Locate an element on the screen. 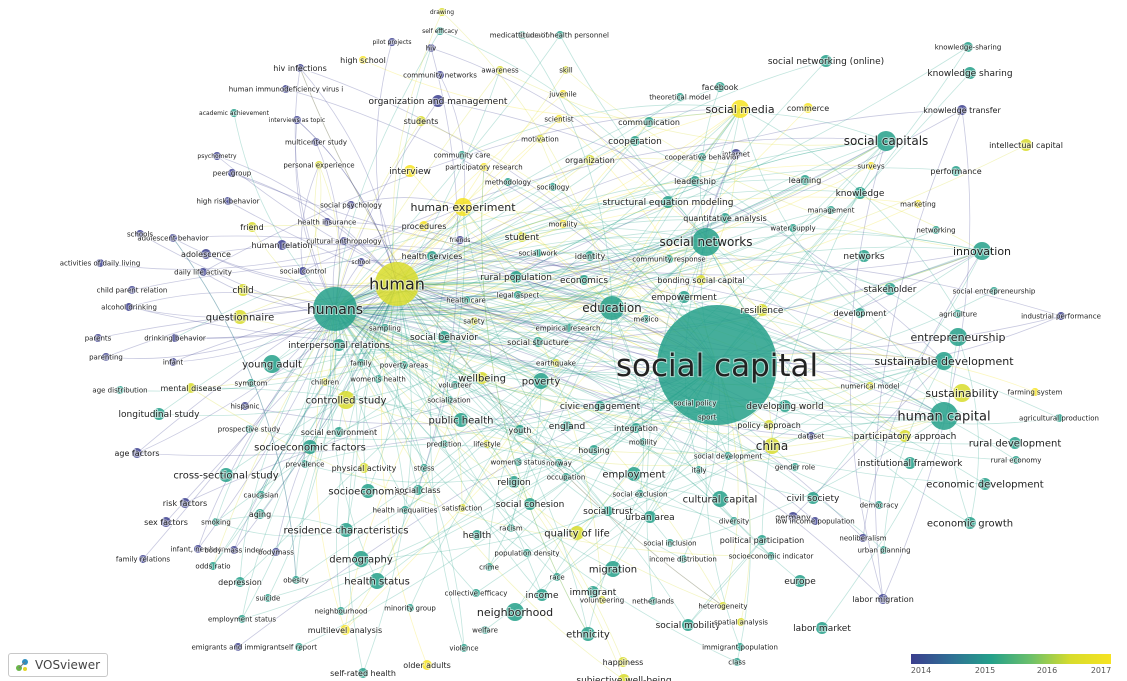  node-label-immigrant: immigrant is located at coordinates (593, 593).